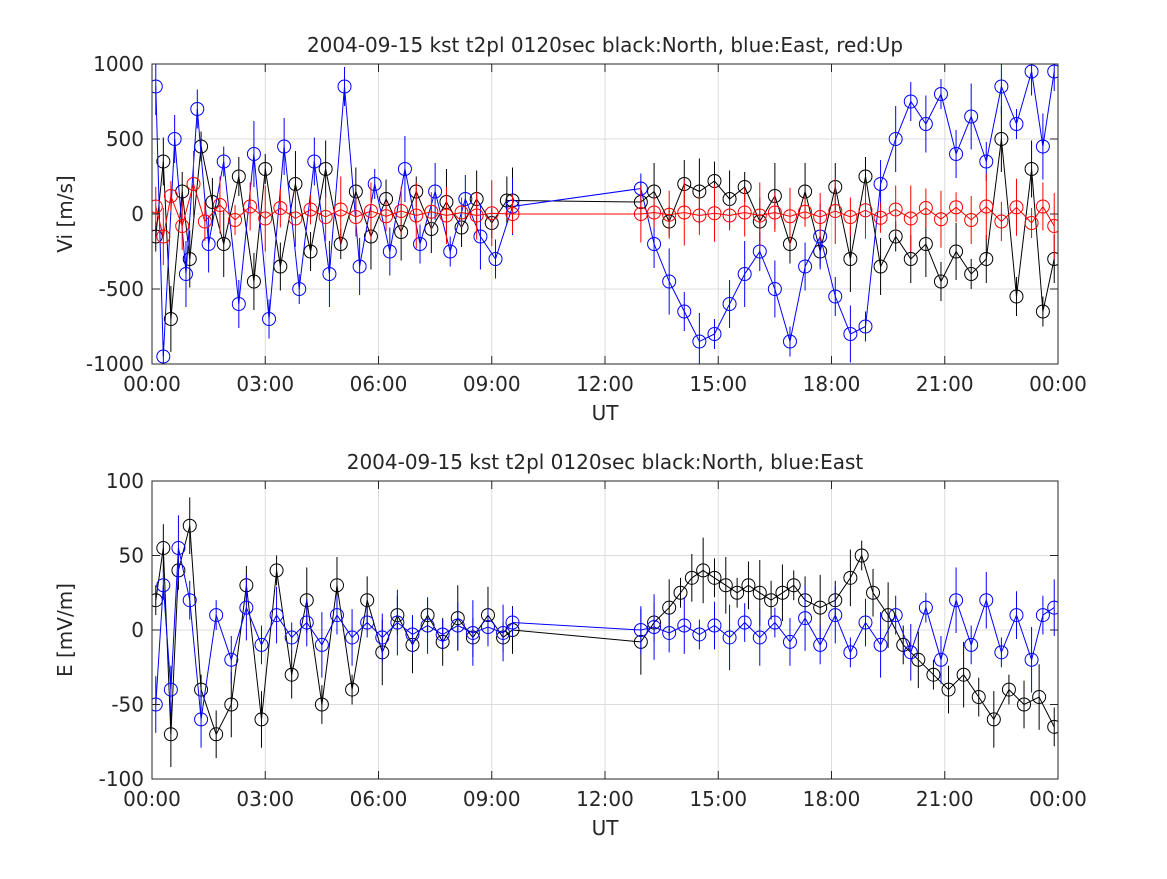 The image size is (1167, 879). Describe the element at coordinates (137, 630) in the screenshot. I see `electric-field-y-tick-label: 0` at that location.